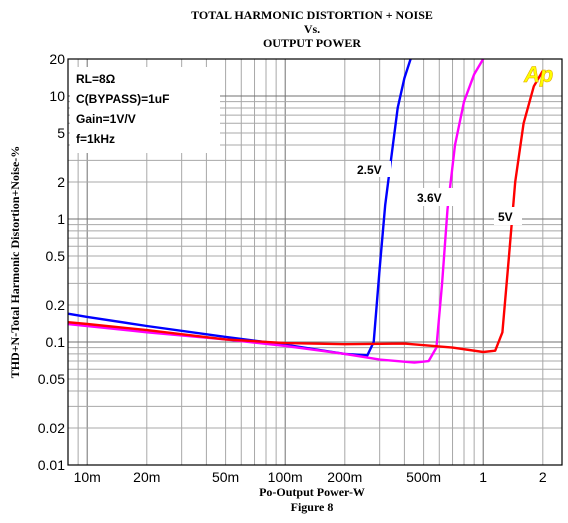 The height and width of the screenshot is (523, 568). I want to click on series-label-3-6v: 3.6V, so click(429, 198).